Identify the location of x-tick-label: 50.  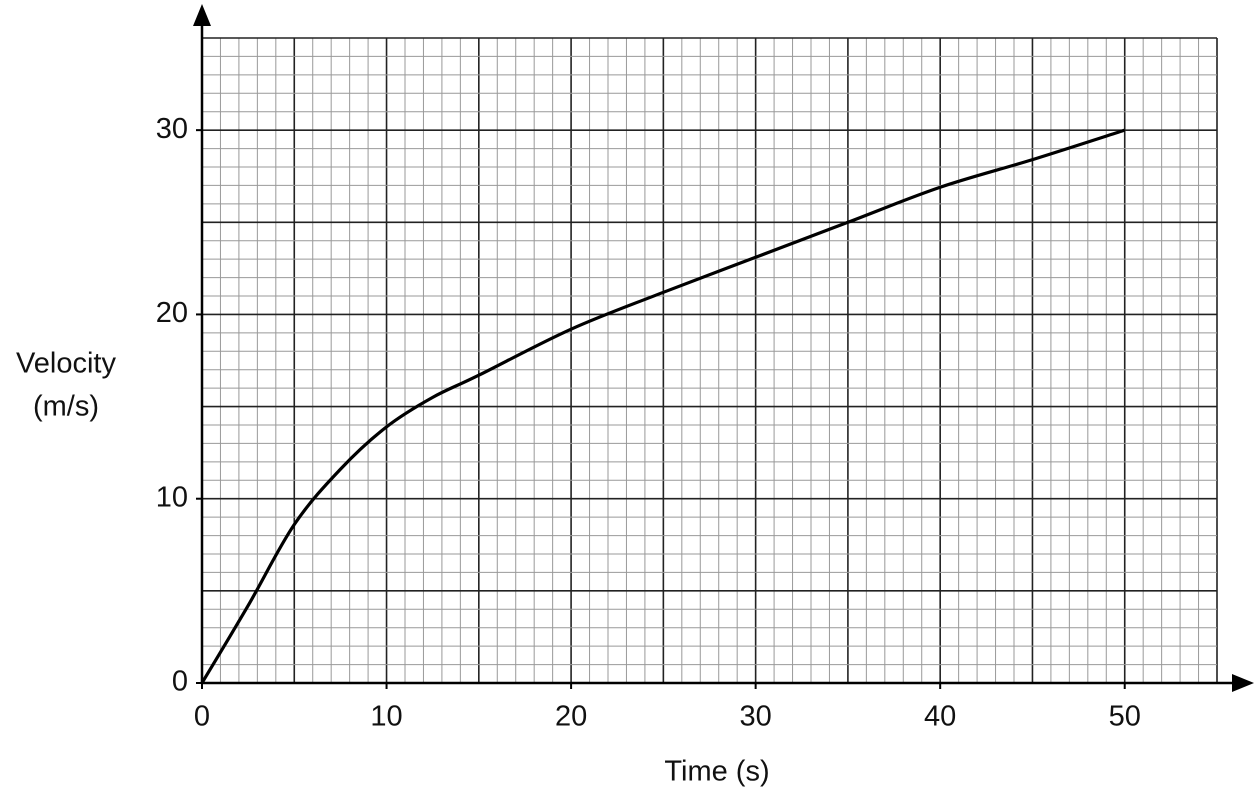
(1125, 717).